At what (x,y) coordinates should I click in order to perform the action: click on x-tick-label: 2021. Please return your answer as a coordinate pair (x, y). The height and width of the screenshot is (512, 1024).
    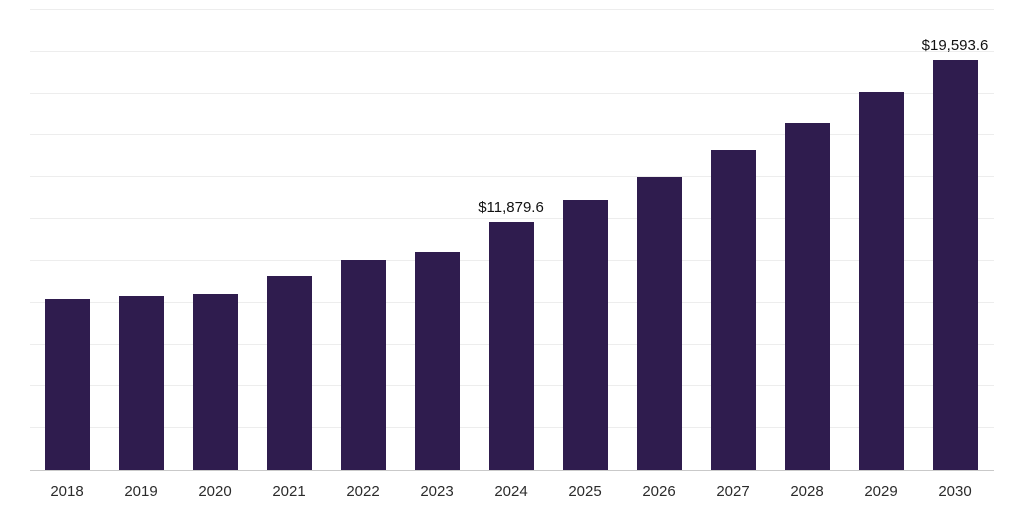
    Looking at the image, I should click on (289, 491).